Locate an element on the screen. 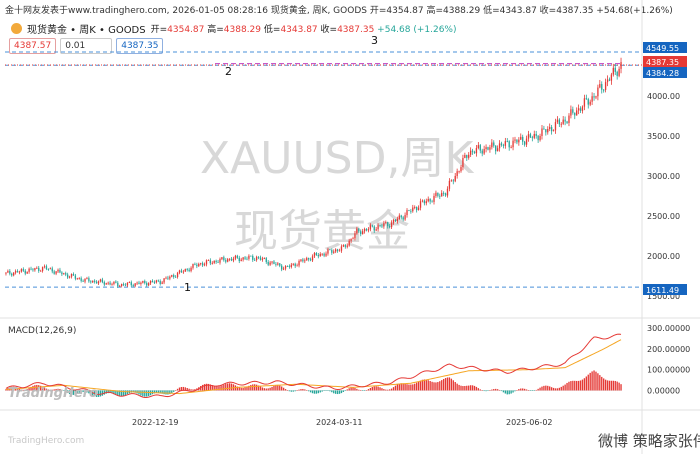  price-tick-label: 3500.00 is located at coordinates (663, 136).